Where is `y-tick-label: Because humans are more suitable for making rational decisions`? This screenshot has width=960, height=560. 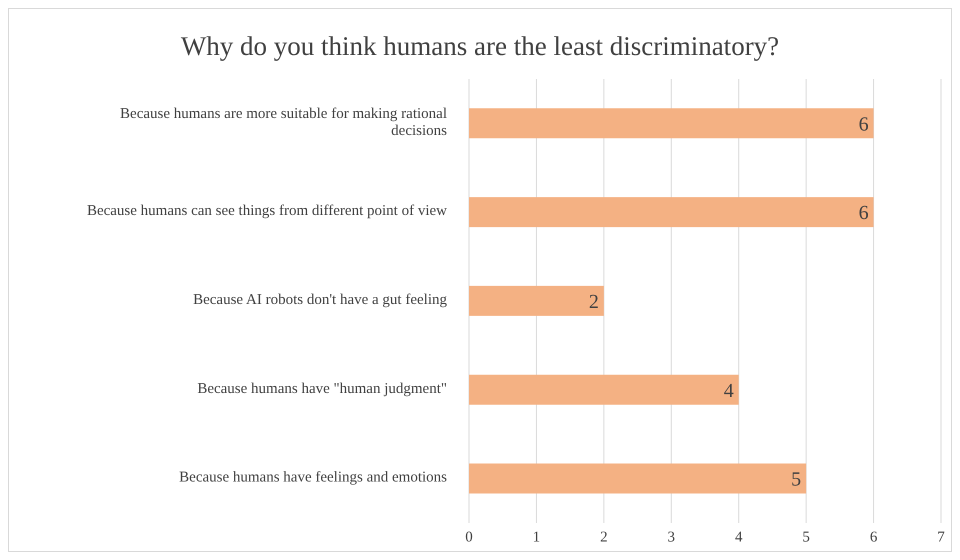
y-tick-label: Because humans are more suitable for making rational decisions is located at coordinates (284, 123).